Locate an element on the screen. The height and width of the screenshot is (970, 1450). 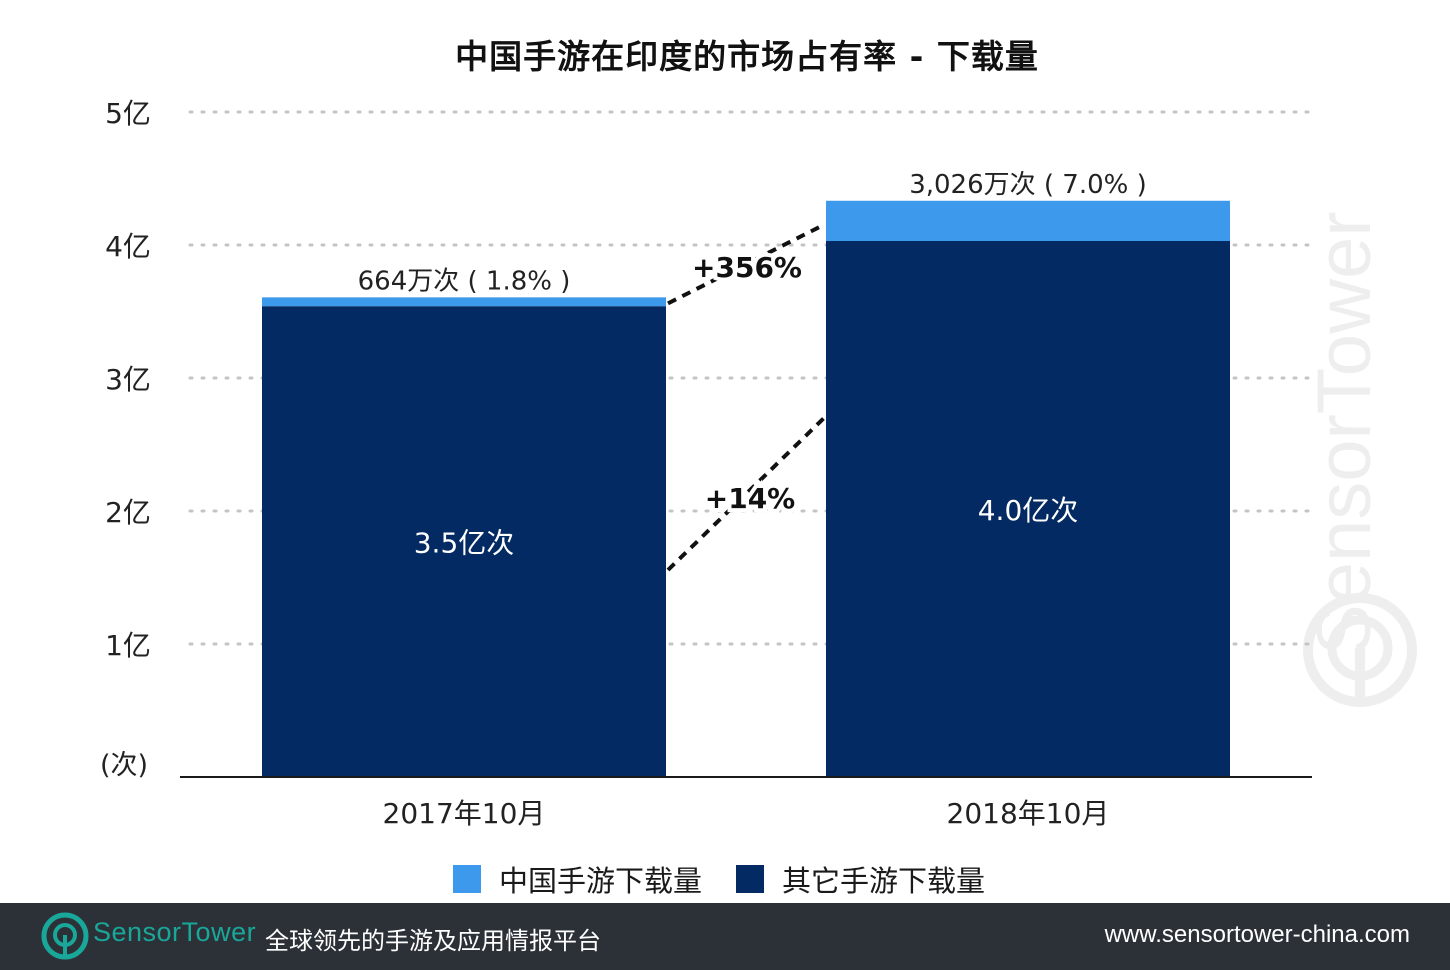
data-label-chinese-2: 3,026万次 ( 7.0% ) is located at coordinates (1028, 185).